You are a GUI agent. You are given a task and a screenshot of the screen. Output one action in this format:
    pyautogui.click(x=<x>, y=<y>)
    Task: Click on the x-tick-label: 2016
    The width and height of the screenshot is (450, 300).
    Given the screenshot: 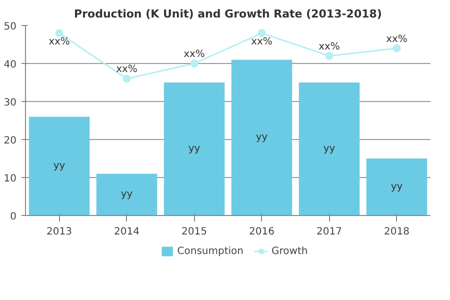 What is the action you would take?
    pyautogui.click(x=261, y=232)
    